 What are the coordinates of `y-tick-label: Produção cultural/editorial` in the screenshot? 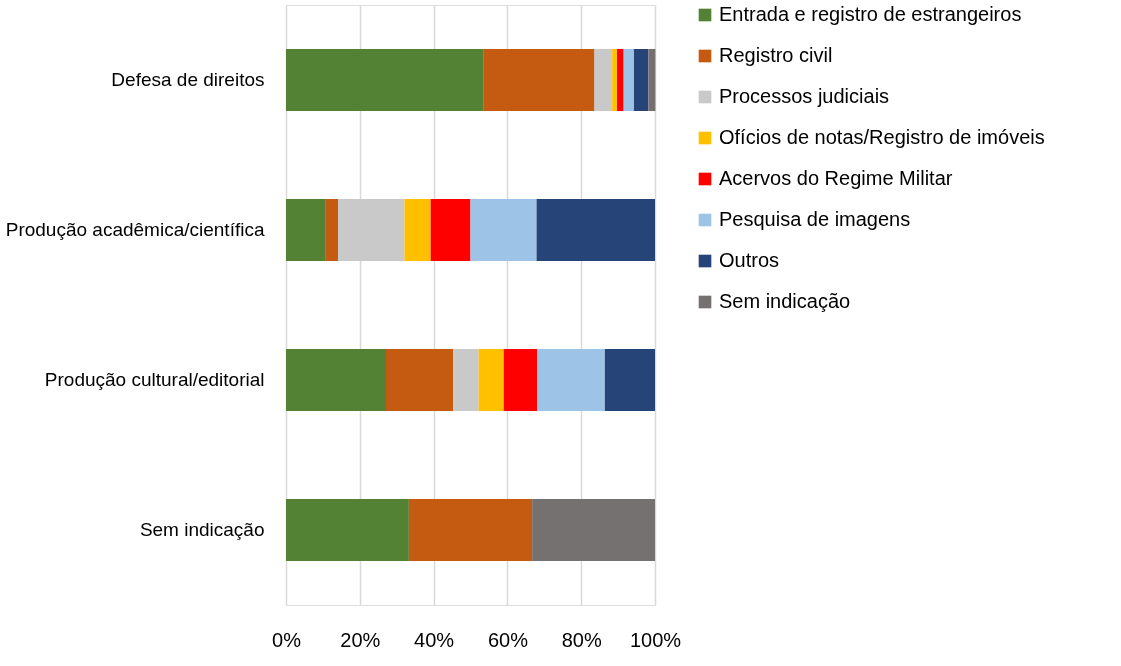 It's located at (154, 379).